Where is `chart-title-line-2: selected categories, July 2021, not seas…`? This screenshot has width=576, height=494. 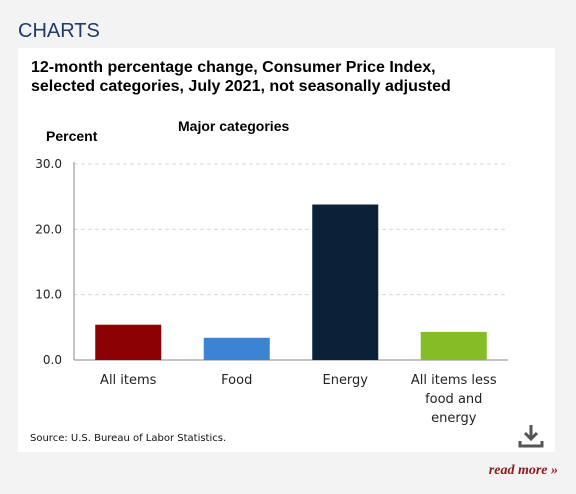 chart-title-line-2: selected categories, July 2021, not seas… is located at coordinates (241, 86).